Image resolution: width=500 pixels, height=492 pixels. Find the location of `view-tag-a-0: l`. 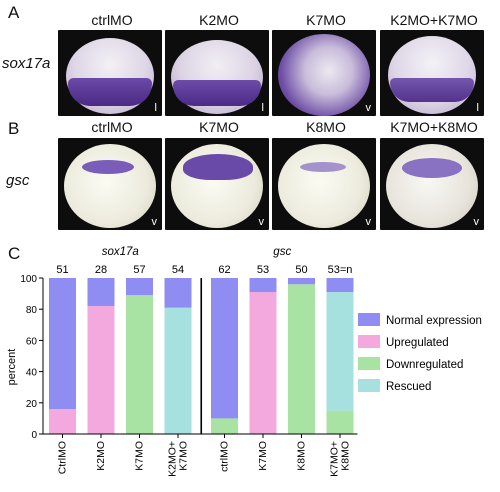

view-tag-a-0: l is located at coordinates (155, 108).